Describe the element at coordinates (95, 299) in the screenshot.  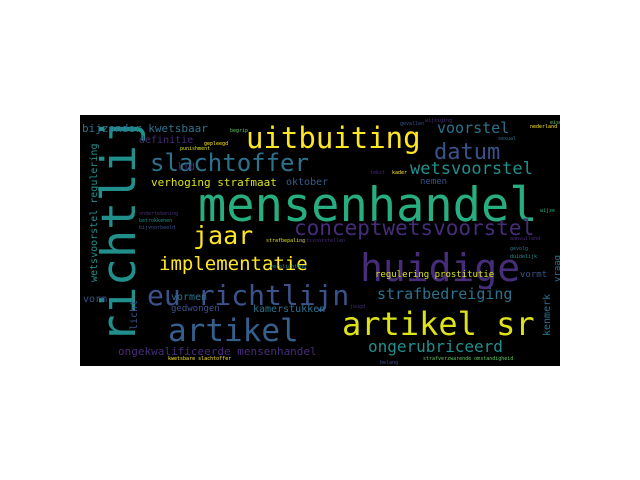
I see `word-vorm: vorm` at that location.